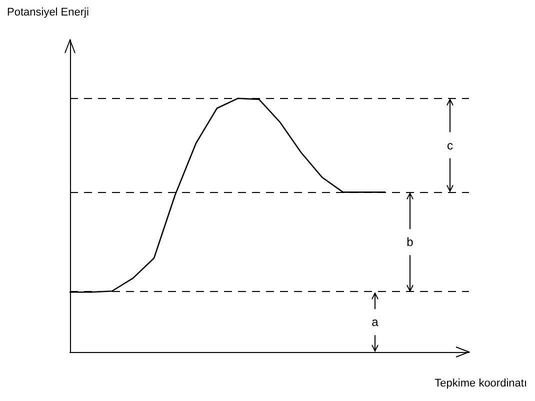  What do you see at coordinates (375, 322) in the screenshot?
I see `annotation: a` at bounding box center [375, 322].